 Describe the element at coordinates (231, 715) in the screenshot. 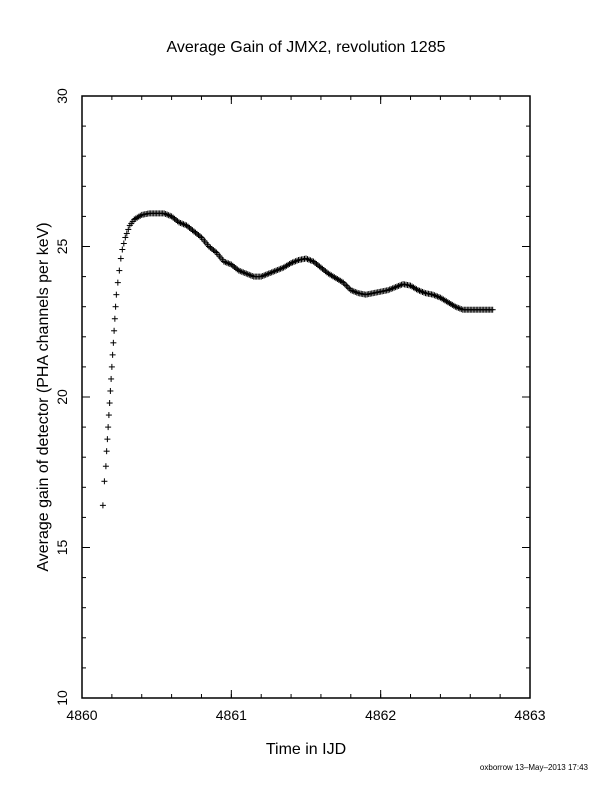

I see `x-tick-label: 4861` at that location.